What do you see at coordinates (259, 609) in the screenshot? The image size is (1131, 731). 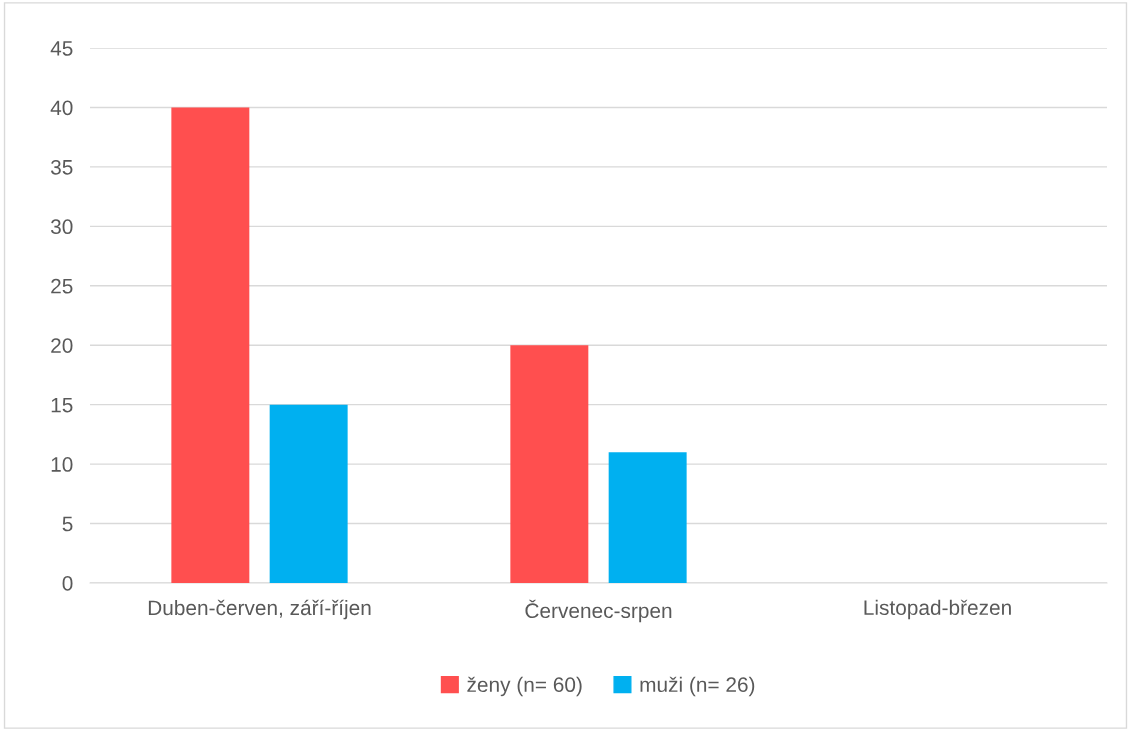 I see `x-tick-label: Duben-červen, září-říjen` at bounding box center [259, 609].